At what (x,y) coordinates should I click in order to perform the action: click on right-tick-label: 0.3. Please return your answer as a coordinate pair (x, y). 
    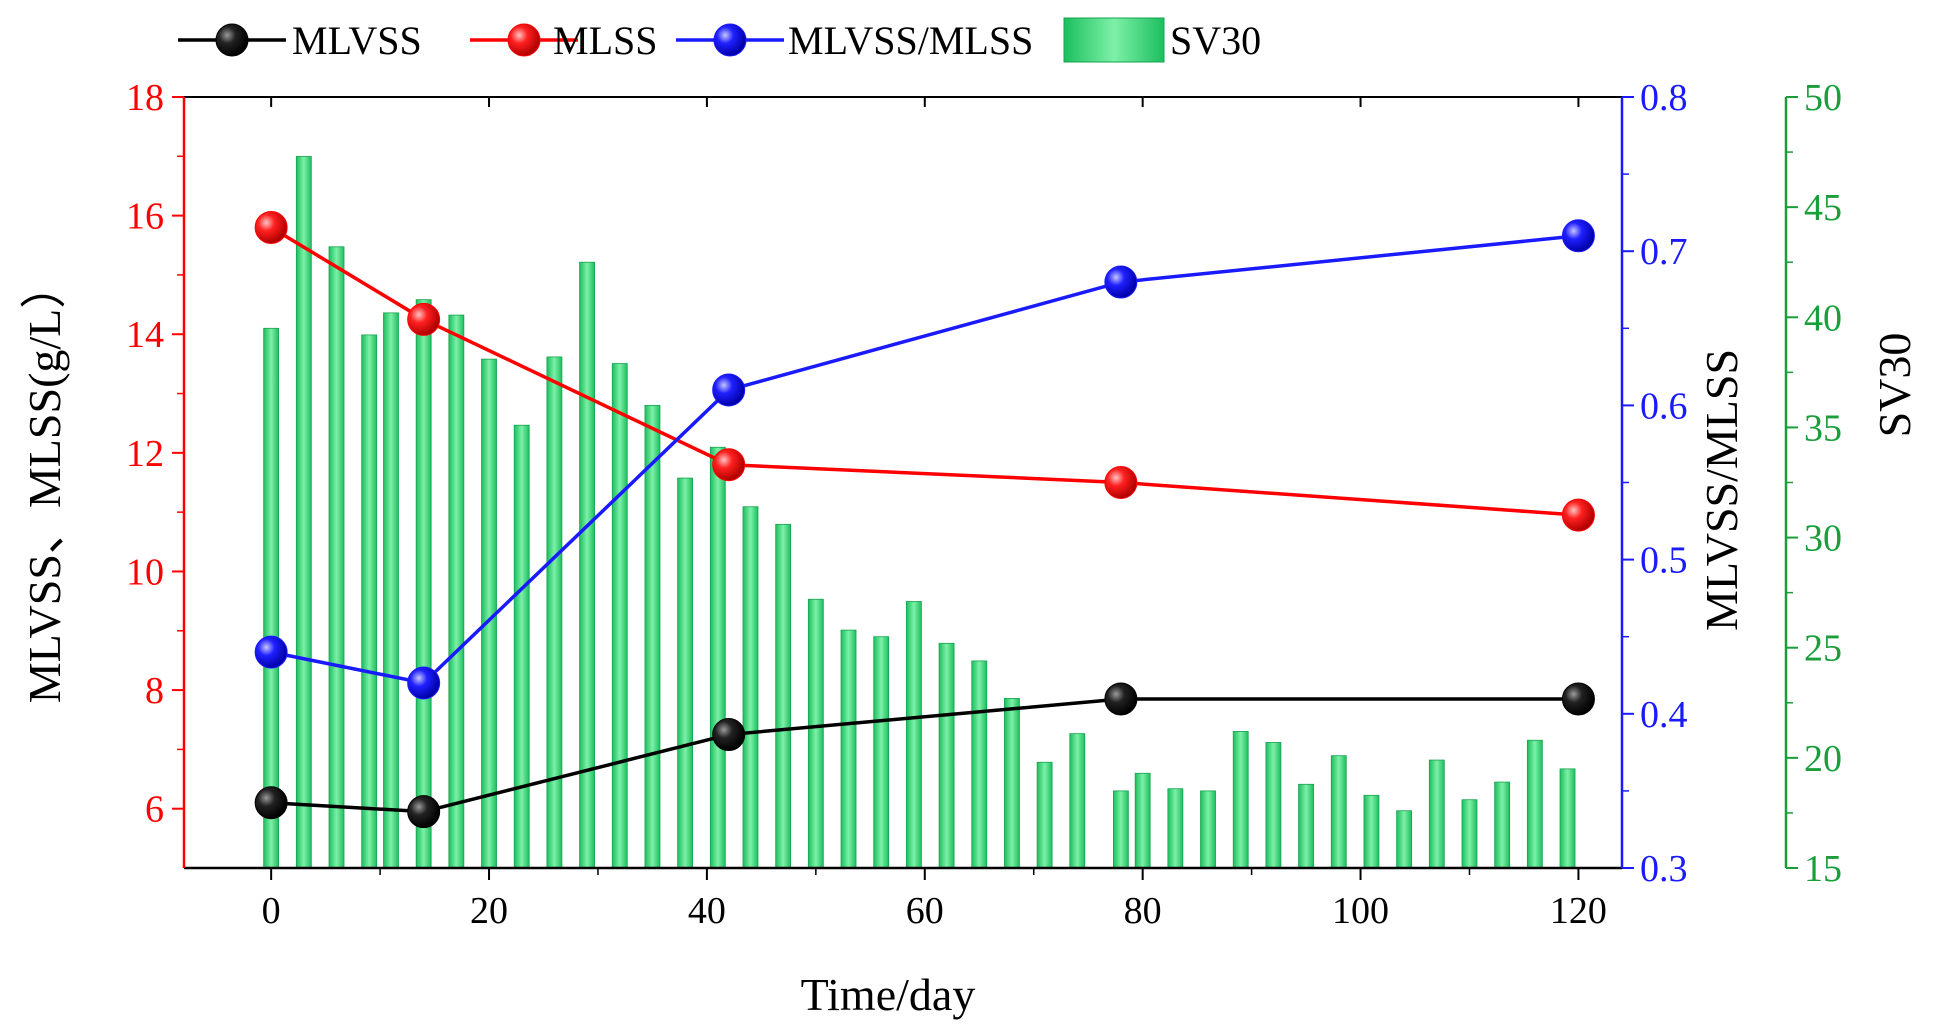
    Looking at the image, I should click on (1664, 869).